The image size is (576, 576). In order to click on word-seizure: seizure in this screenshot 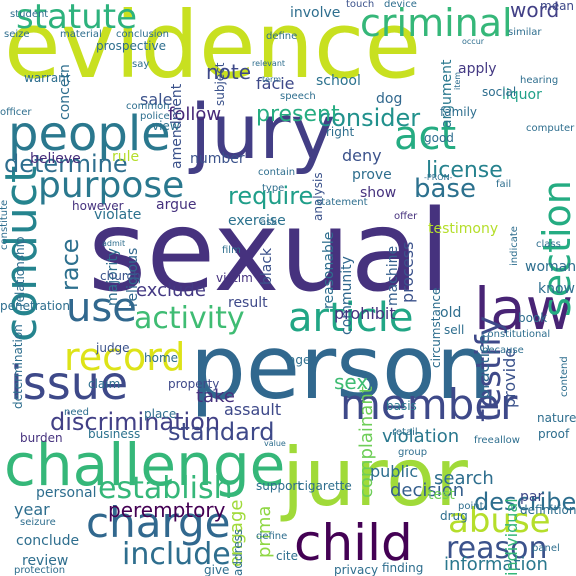, I will do `click(38, 522)`.